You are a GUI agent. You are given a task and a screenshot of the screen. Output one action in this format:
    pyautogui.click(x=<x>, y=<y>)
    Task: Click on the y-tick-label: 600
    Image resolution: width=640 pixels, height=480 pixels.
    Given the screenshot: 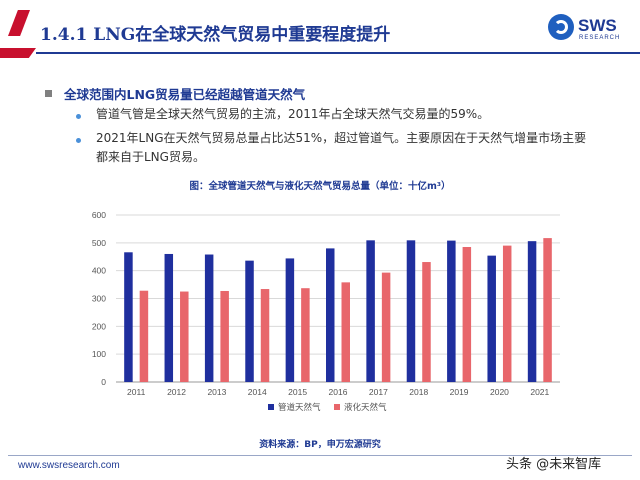 What is the action you would take?
    pyautogui.click(x=99, y=215)
    